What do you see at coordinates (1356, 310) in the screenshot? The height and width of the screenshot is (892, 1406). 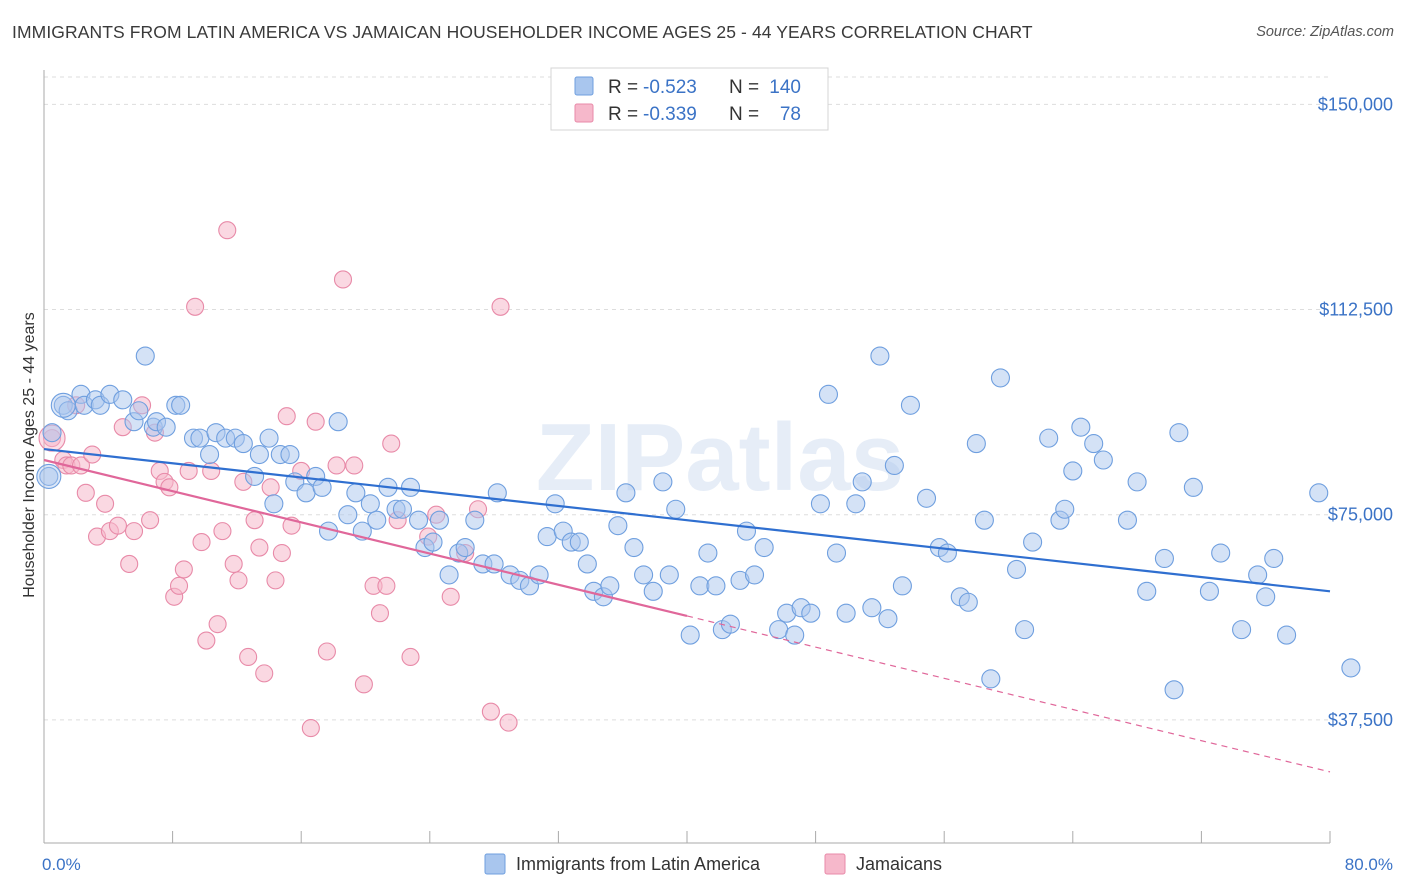 I see `y-tick-label: $112,500` at bounding box center [1356, 310].